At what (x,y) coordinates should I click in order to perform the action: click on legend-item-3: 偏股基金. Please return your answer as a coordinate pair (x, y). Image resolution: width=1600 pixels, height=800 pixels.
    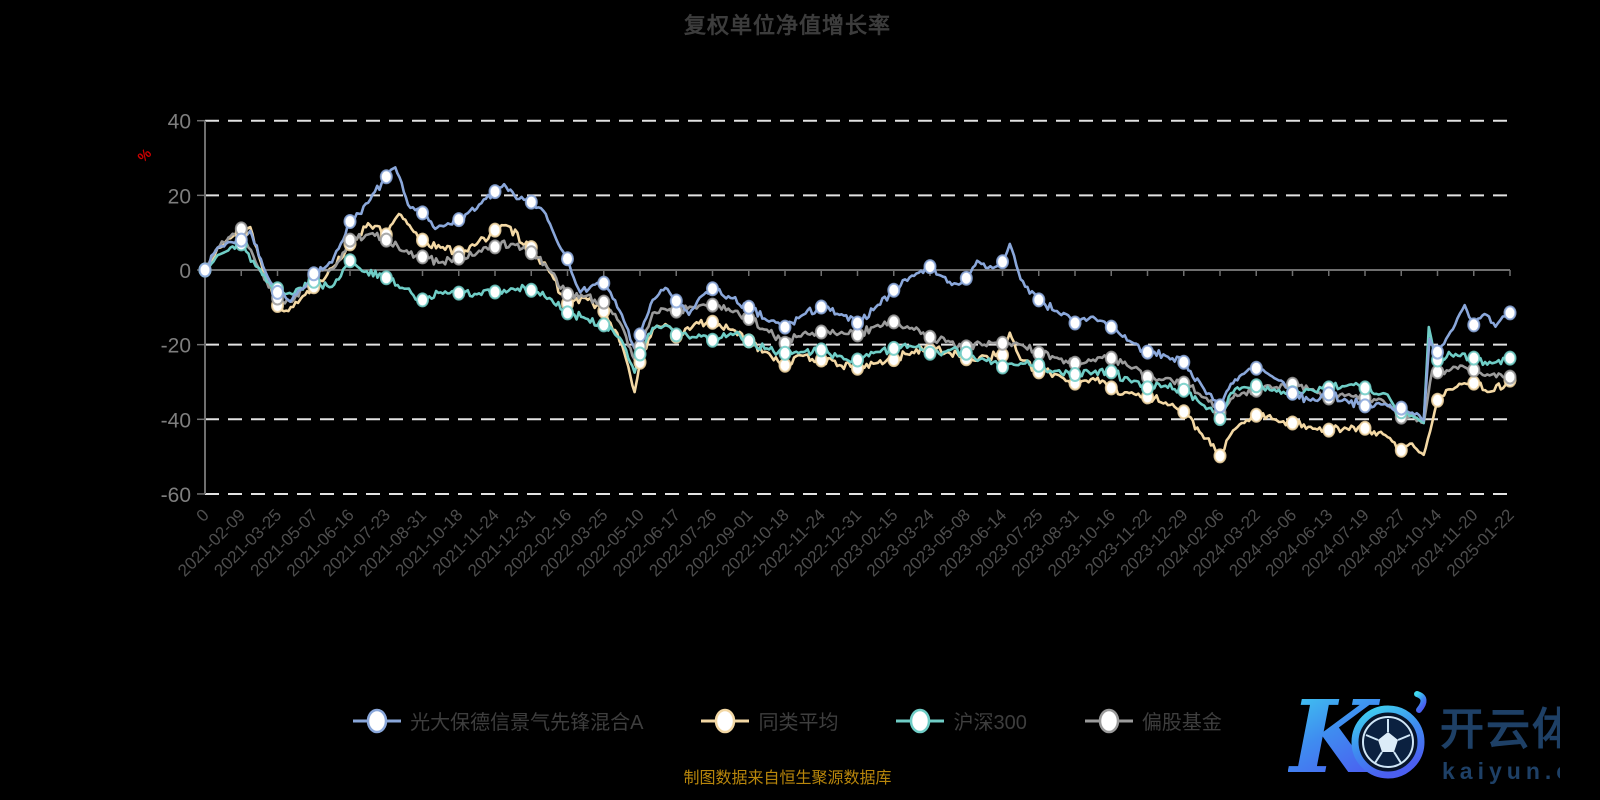
    Looking at the image, I should click on (1153, 720).